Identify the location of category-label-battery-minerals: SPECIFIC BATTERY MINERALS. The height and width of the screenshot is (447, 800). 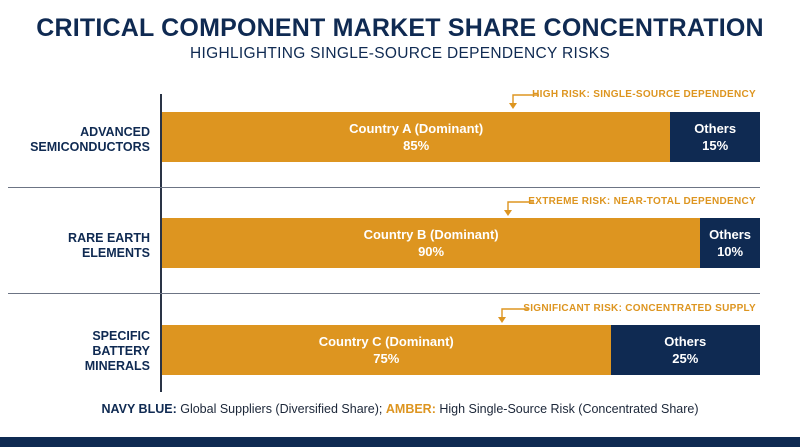
(77, 351).